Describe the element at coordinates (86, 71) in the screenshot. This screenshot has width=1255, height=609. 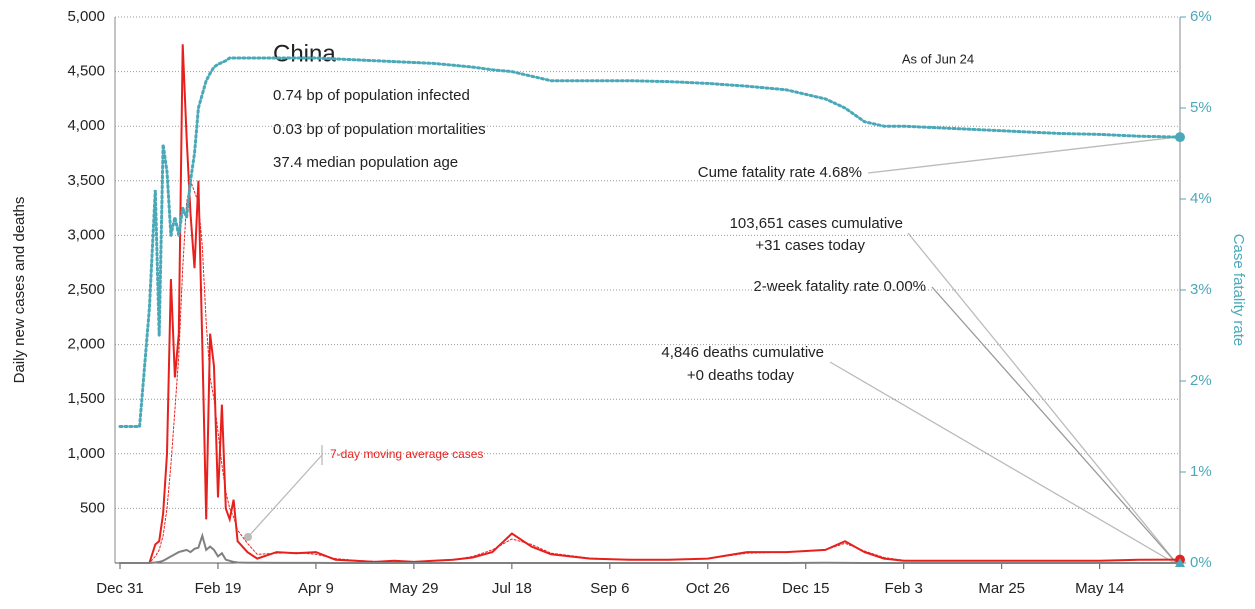
I see `y-tick-label: 4,500` at that location.